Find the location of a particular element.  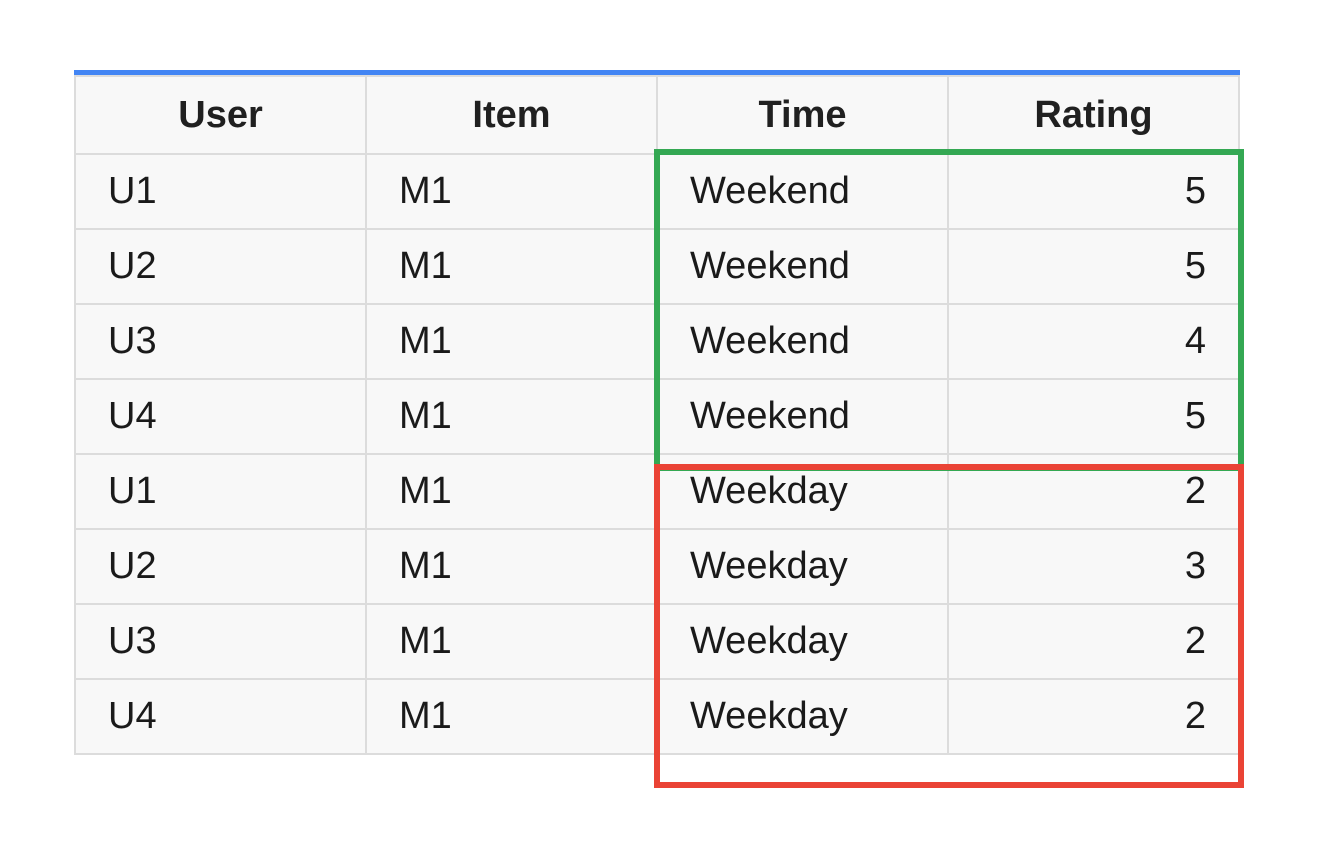

table-row: U2 M1 Weekday 3 is located at coordinates (657, 566).